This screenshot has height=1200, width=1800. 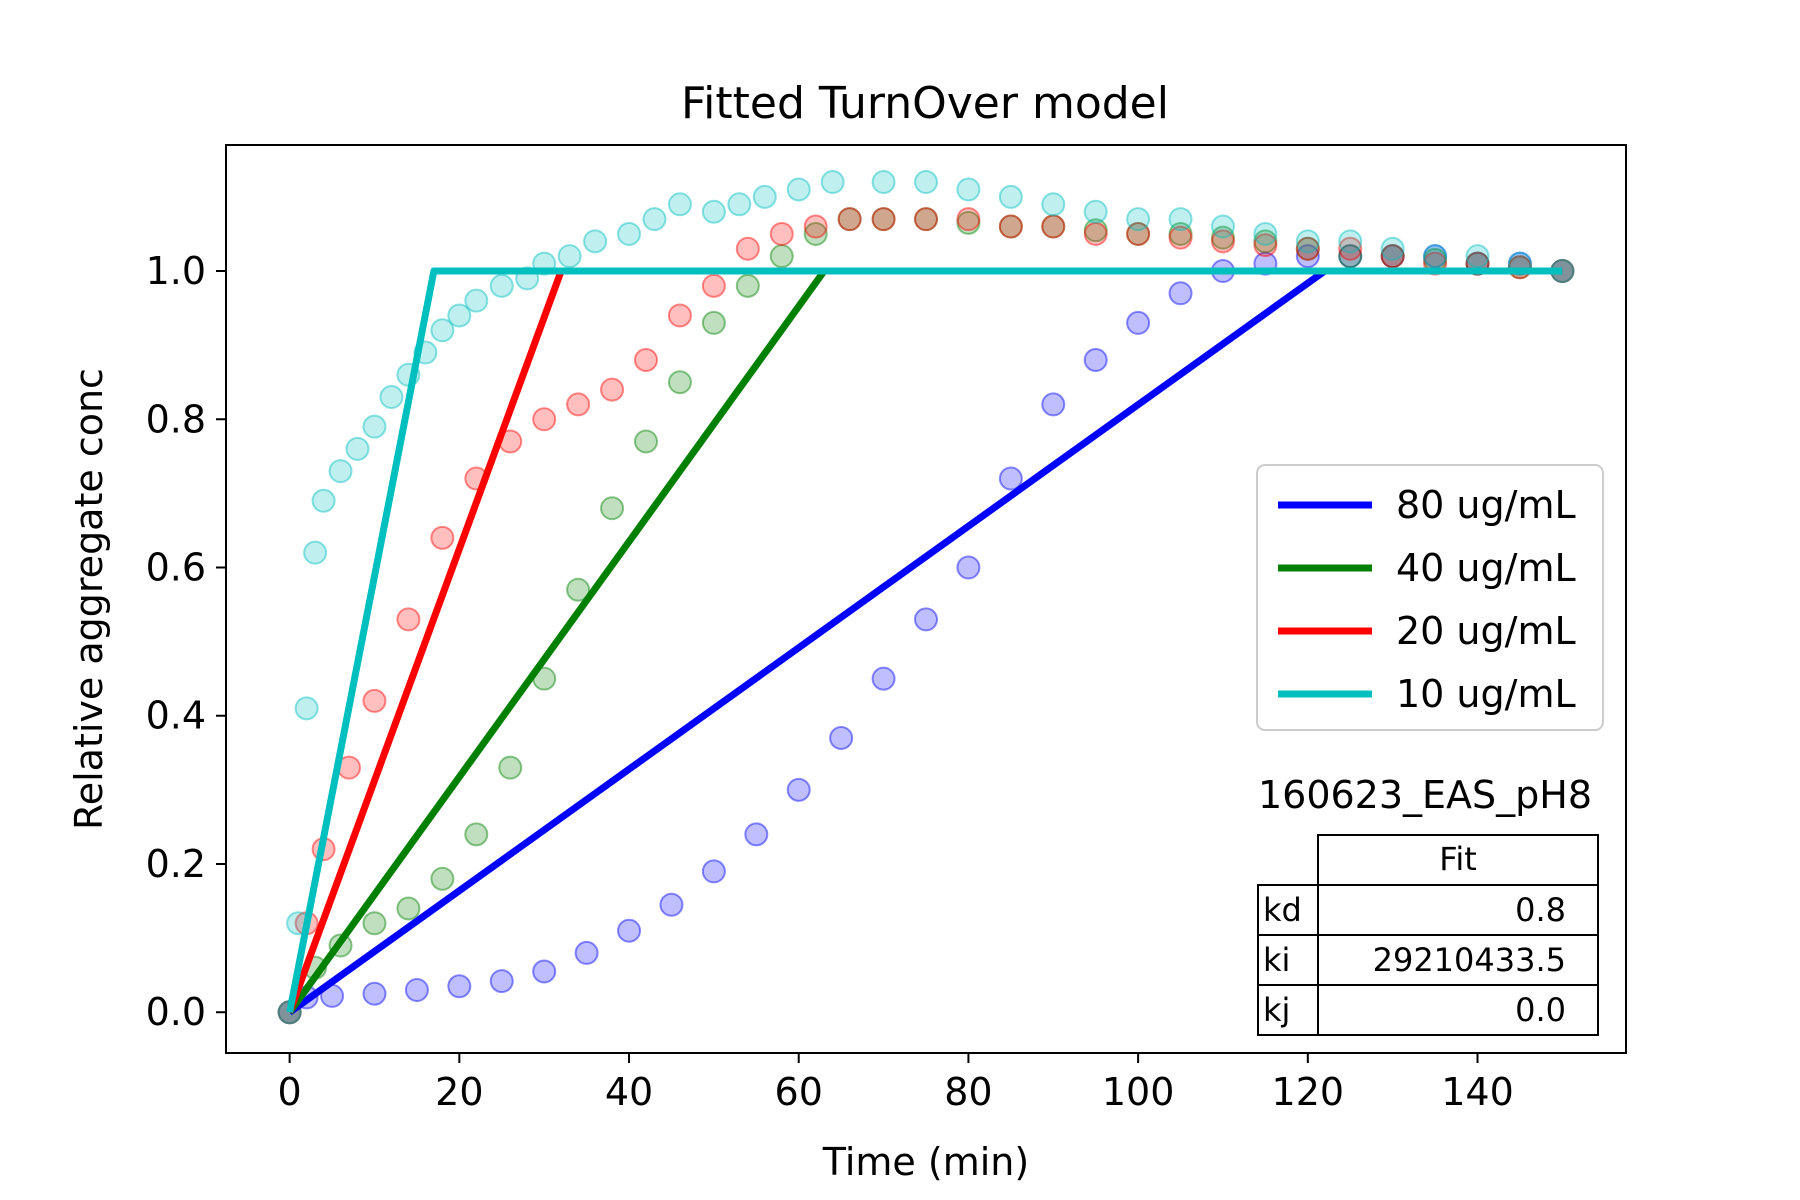 I want to click on y-axis-label: Relative aggregate conc, so click(x=89, y=599).